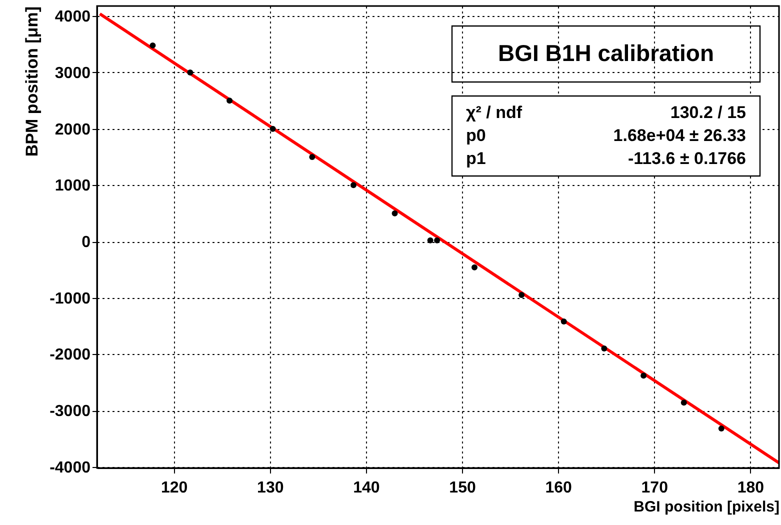 Image resolution: width=781 pixels, height=525 pixels. Describe the element at coordinates (476, 135) in the screenshot. I see `annotation: p0` at that location.